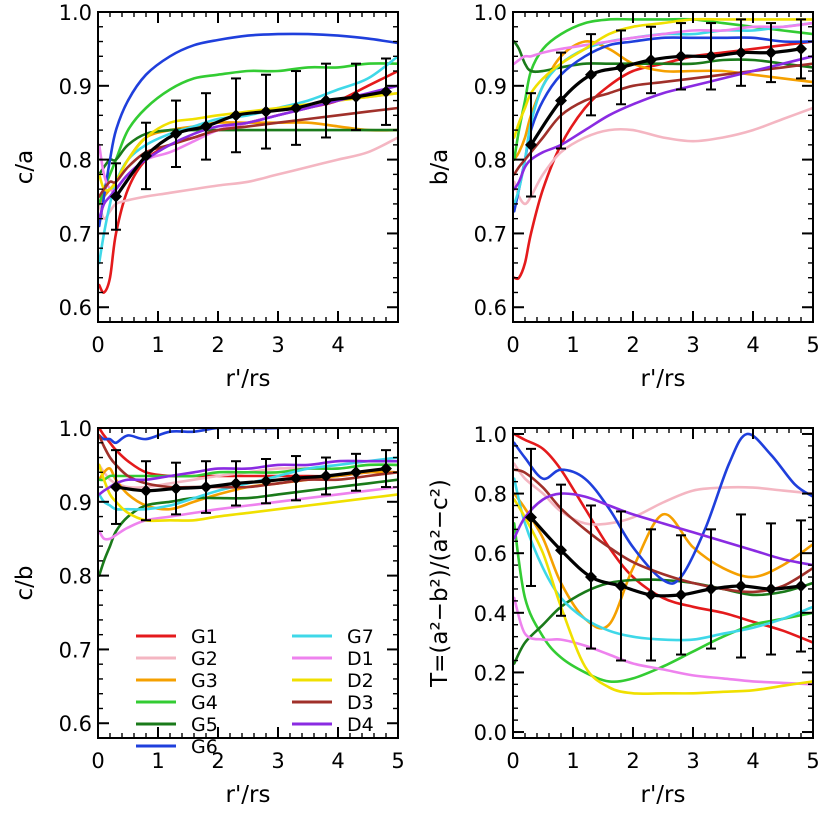 The image size is (830, 830). I want to click on y-axis-title: b/a, so click(440, 167).